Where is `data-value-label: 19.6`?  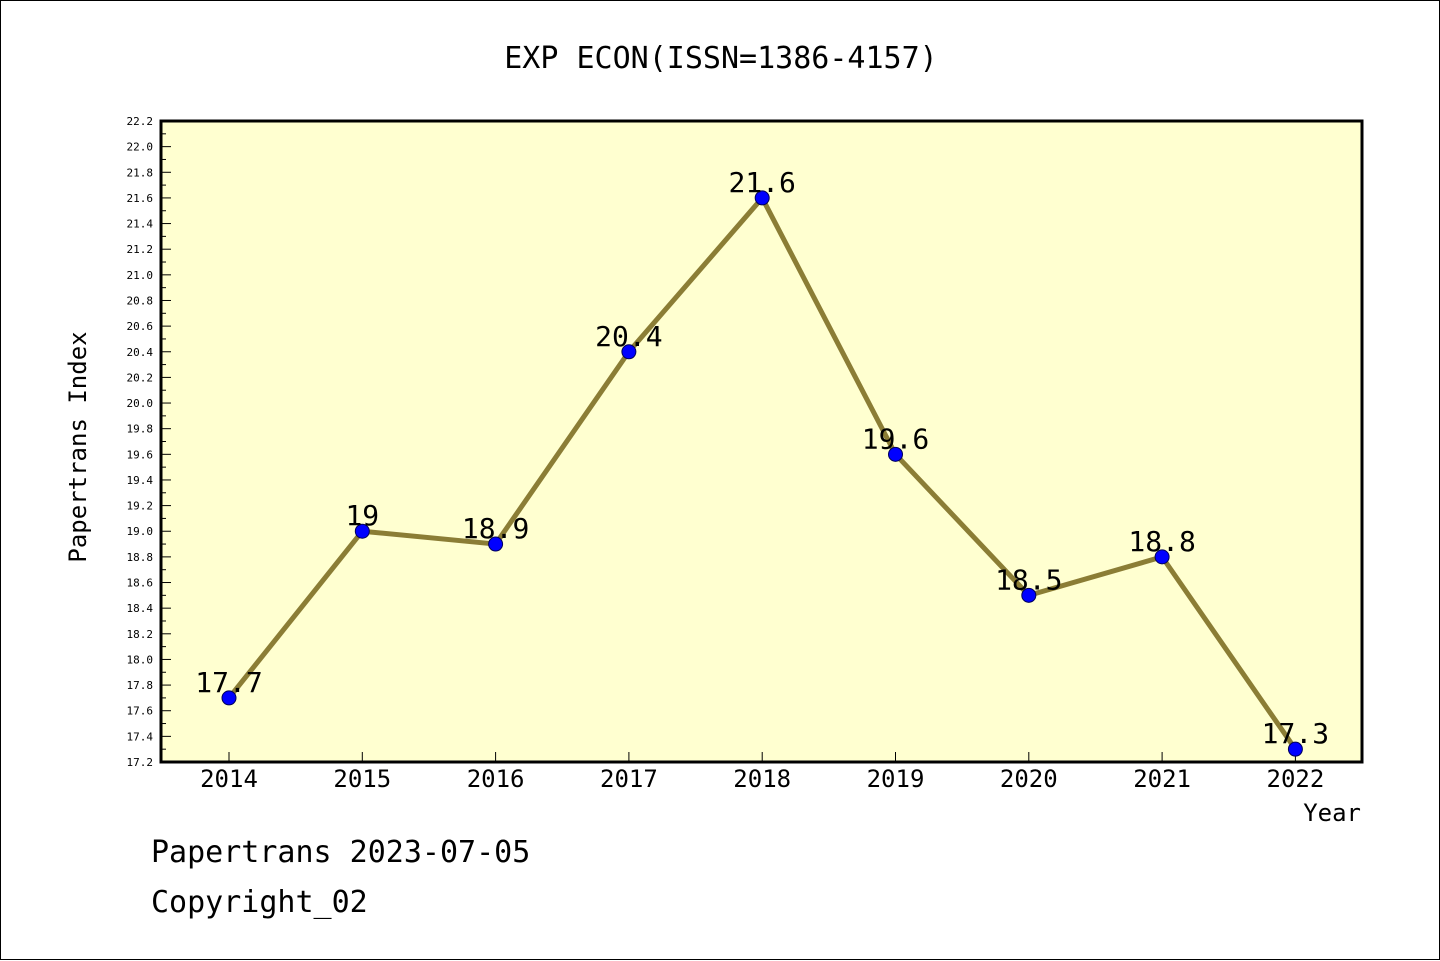
data-value-label: 19.6 is located at coordinates (895, 438).